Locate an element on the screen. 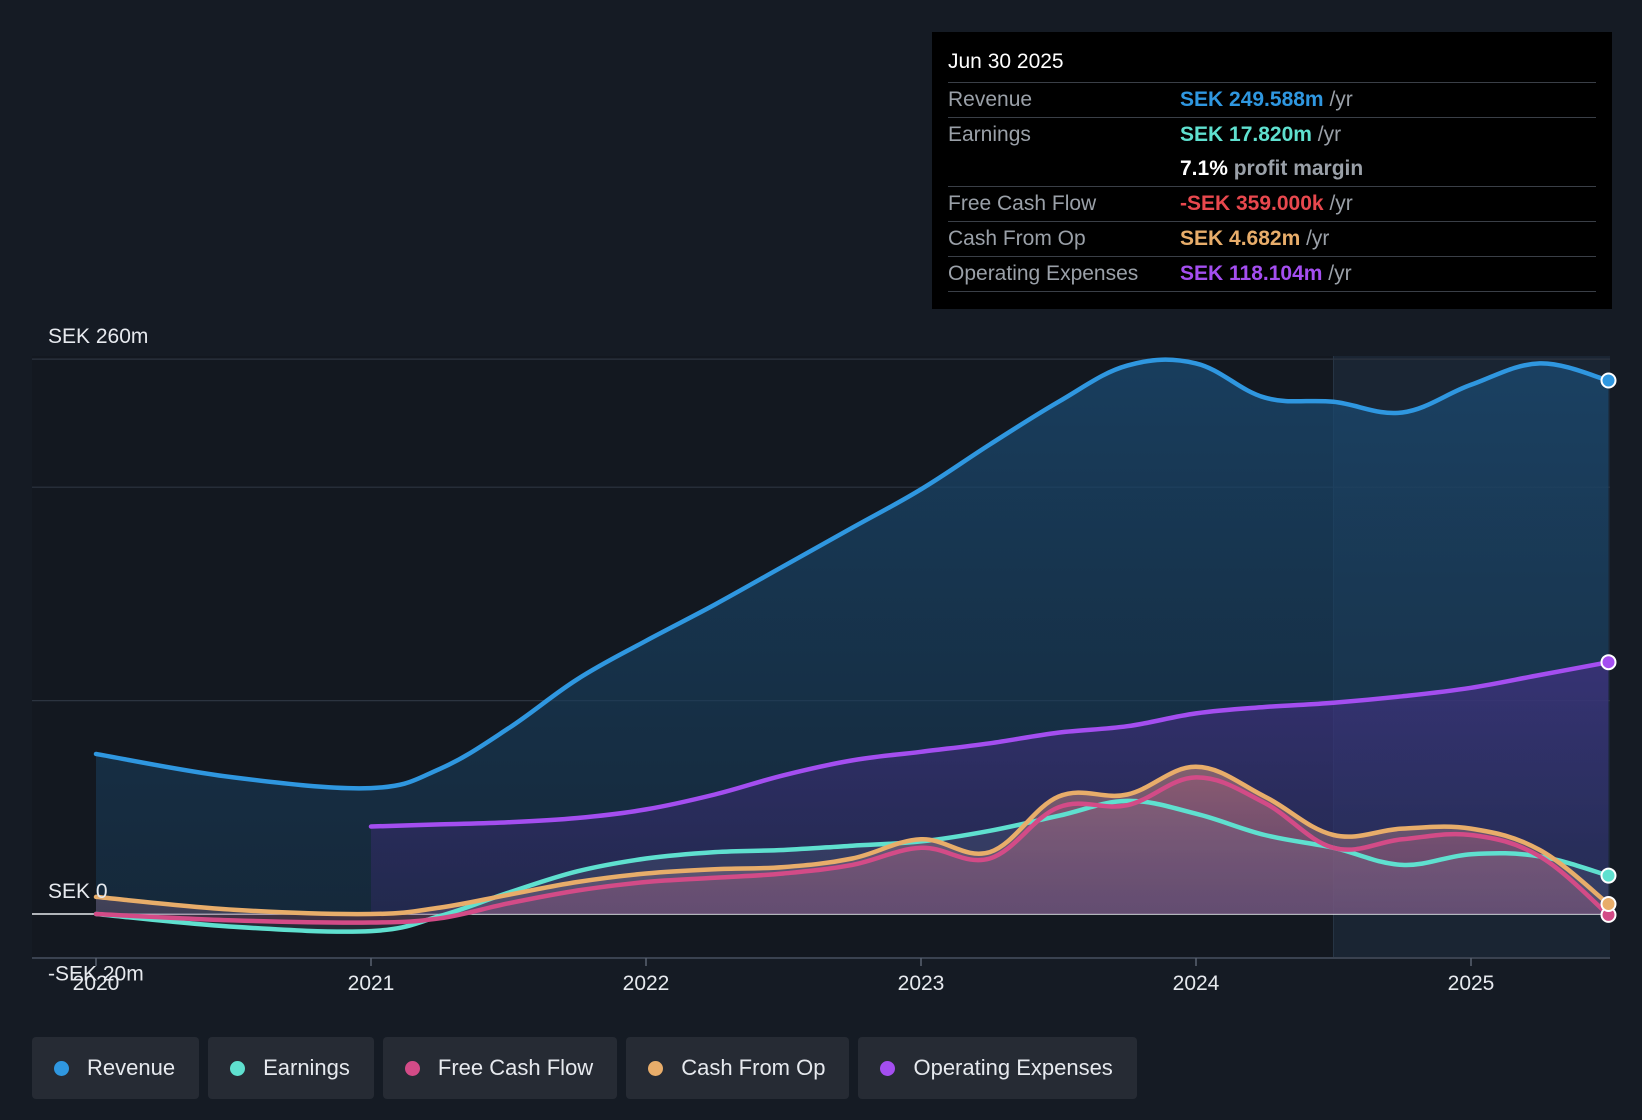 The image size is (1642, 1120). end-marker-revenue is located at coordinates (1608, 380).